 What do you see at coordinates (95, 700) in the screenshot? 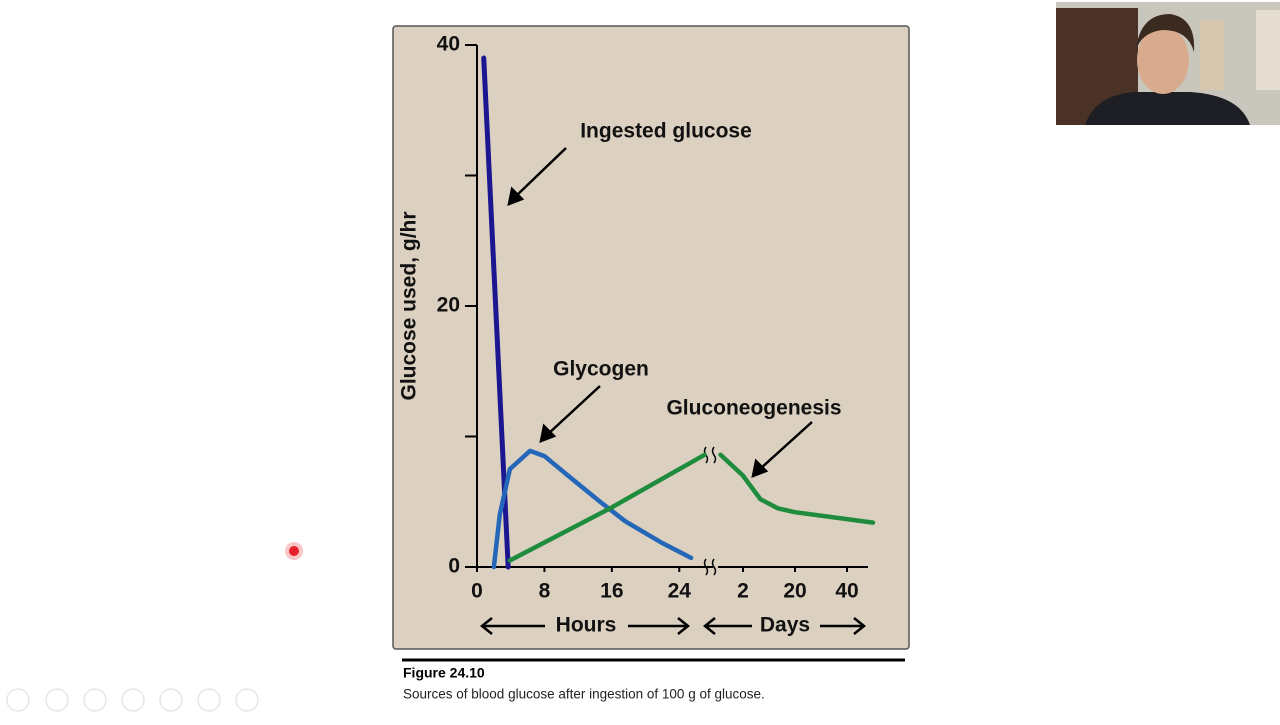
I see `pen-button` at bounding box center [95, 700].